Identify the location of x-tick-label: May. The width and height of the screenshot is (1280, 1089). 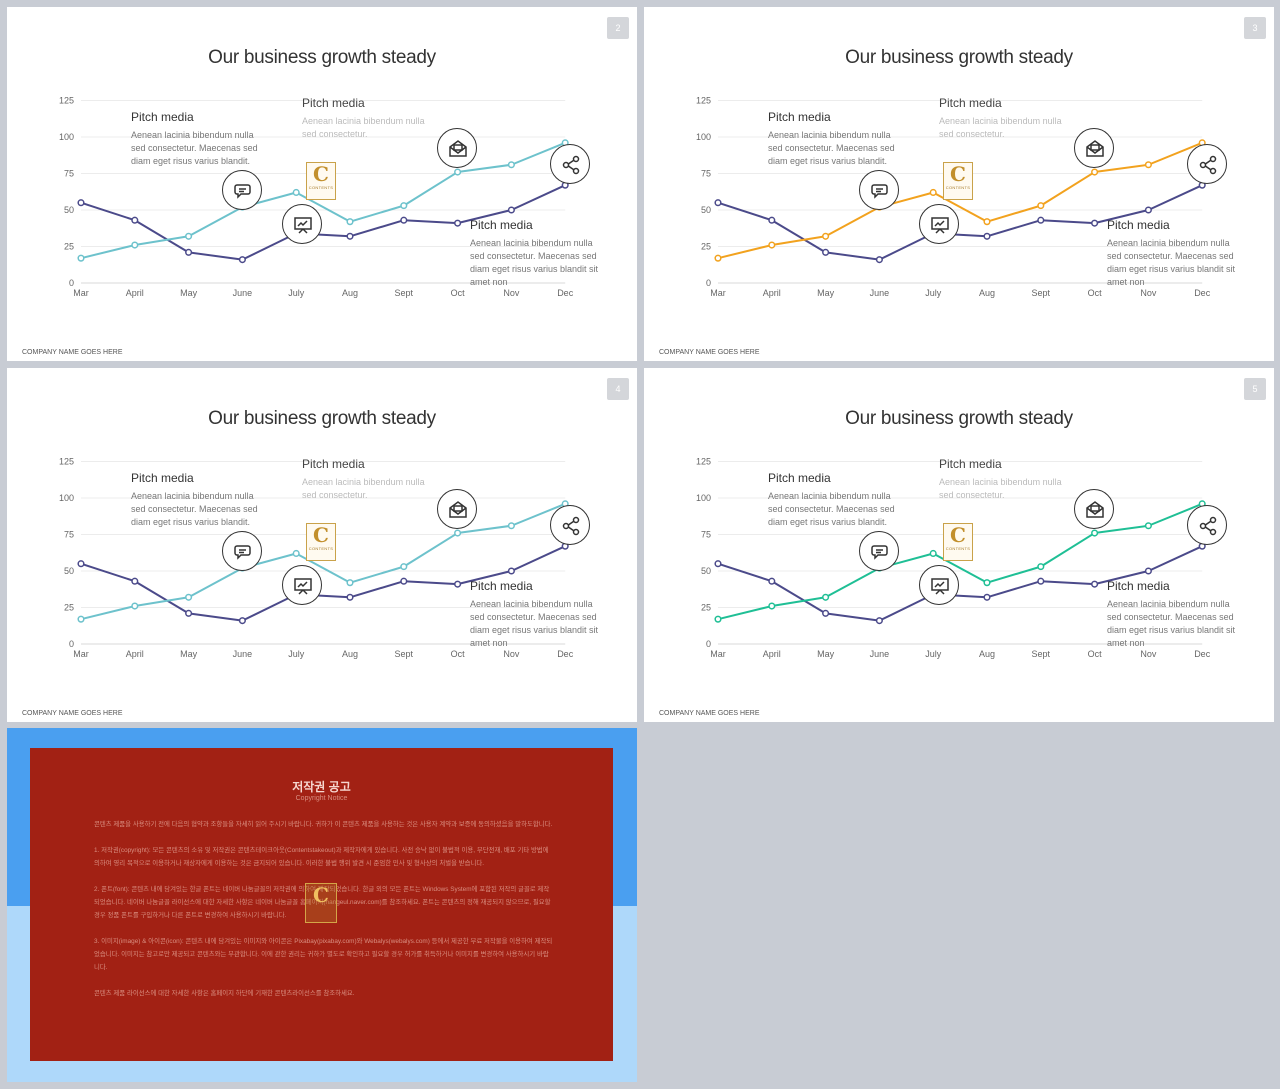
(189, 293).